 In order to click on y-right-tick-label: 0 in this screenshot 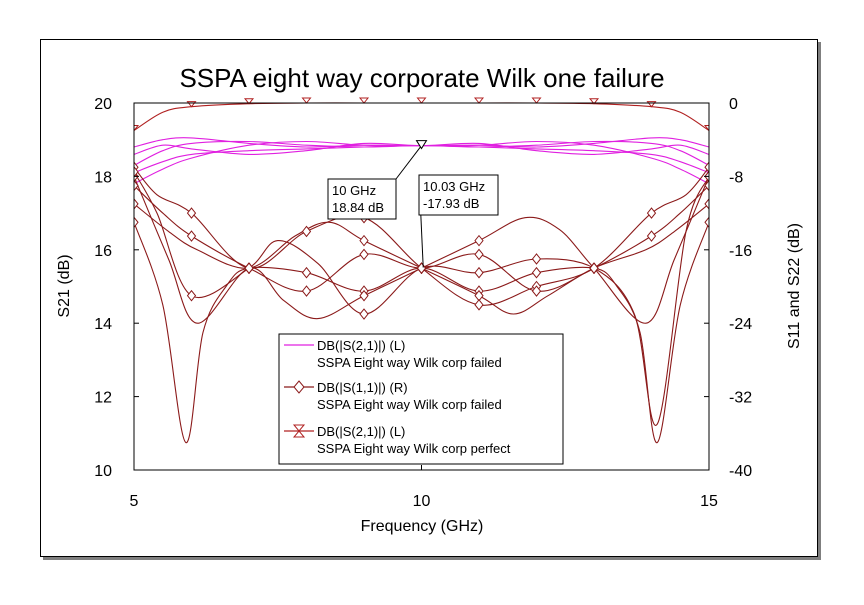, I will do `click(733, 104)`.